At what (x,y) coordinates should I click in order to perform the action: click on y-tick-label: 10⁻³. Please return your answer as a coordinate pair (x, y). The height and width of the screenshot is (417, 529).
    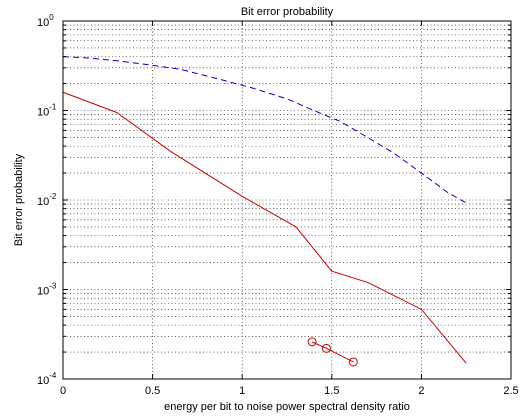
    Looking at the image, I should click on (47, 290).